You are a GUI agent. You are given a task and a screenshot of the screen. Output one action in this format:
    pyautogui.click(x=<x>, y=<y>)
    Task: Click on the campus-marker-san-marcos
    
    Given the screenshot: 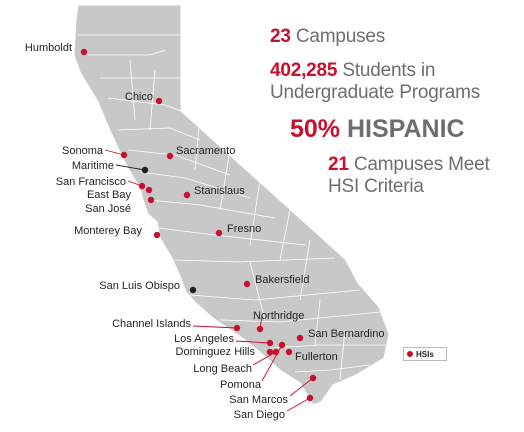 What is the action you would take?
    pyautogui.click(x=313, y=378)
    